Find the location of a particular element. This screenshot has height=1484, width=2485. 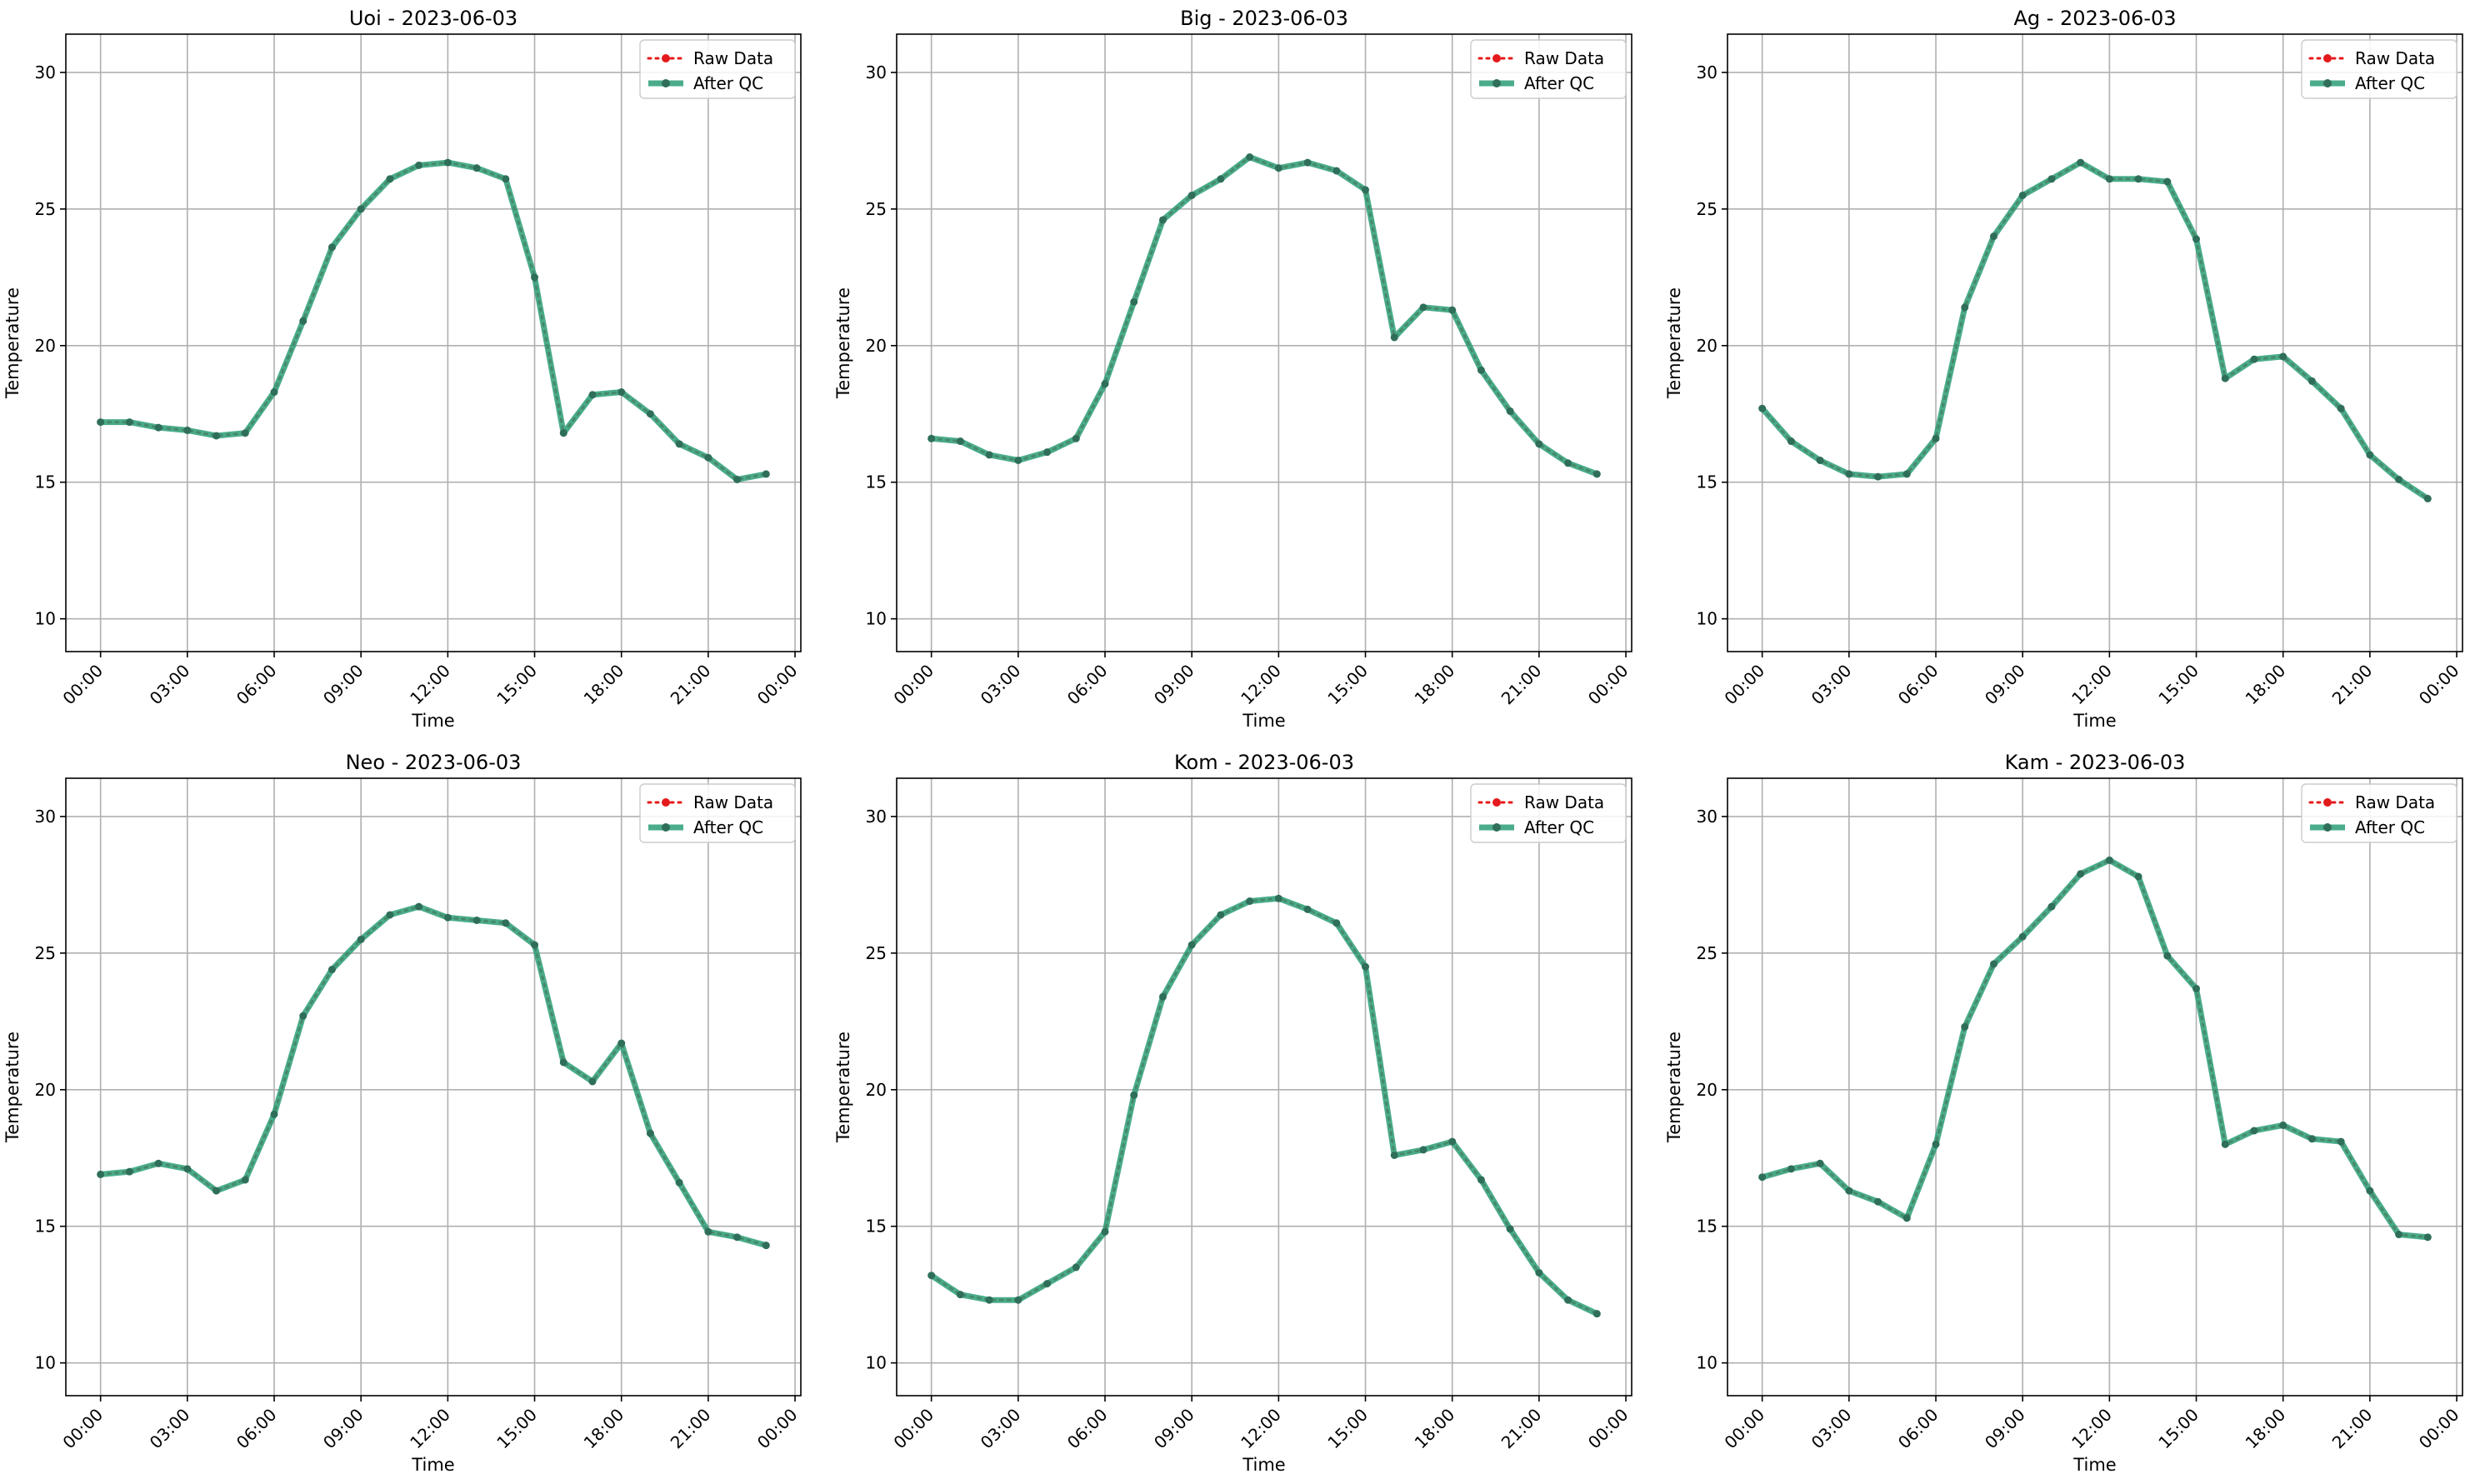

plot-frame is located at coordinates (2095, 342).